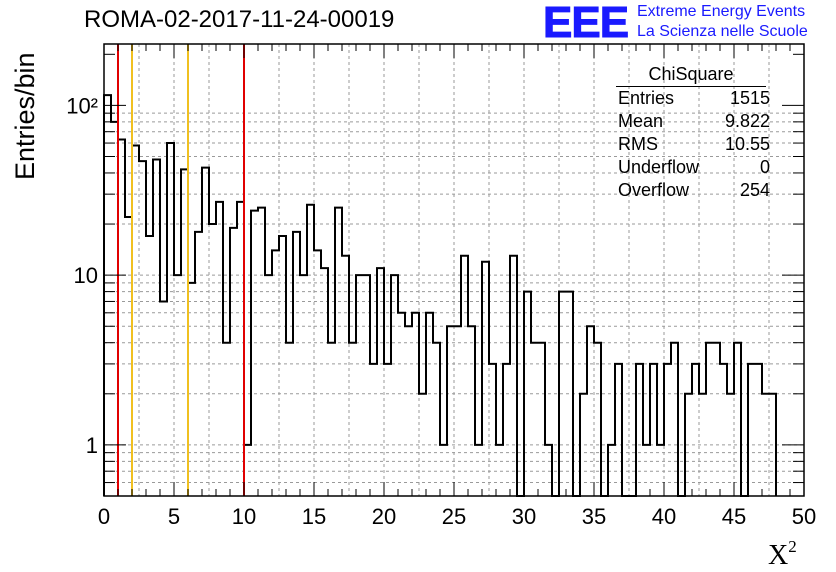 This screenshot has width=836, height=572. I want to click on stat-value: 1515, so click(749, 98).